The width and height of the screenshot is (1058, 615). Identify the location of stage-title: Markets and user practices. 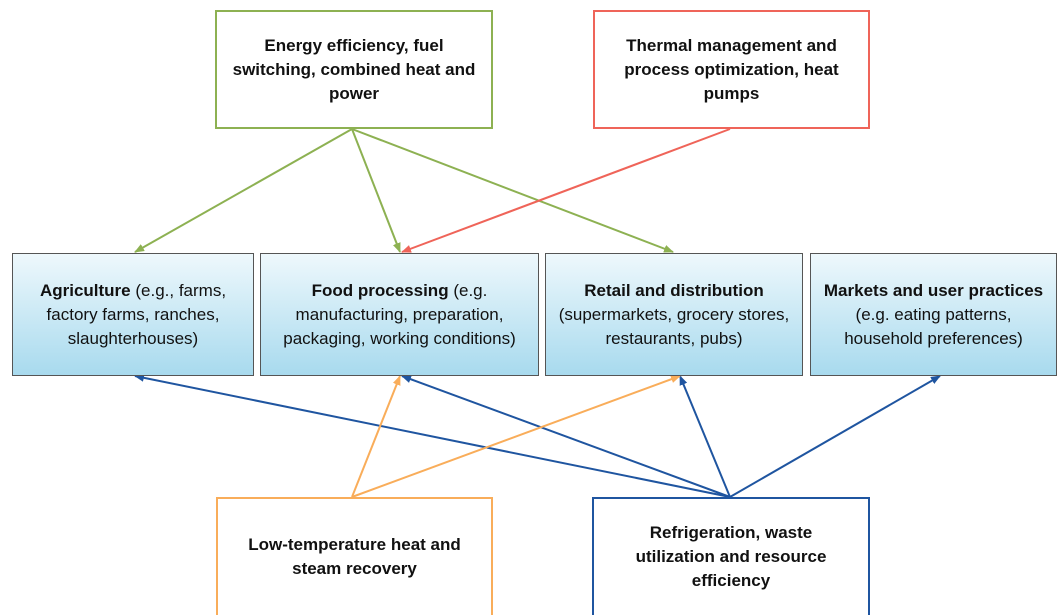
(933, 290).